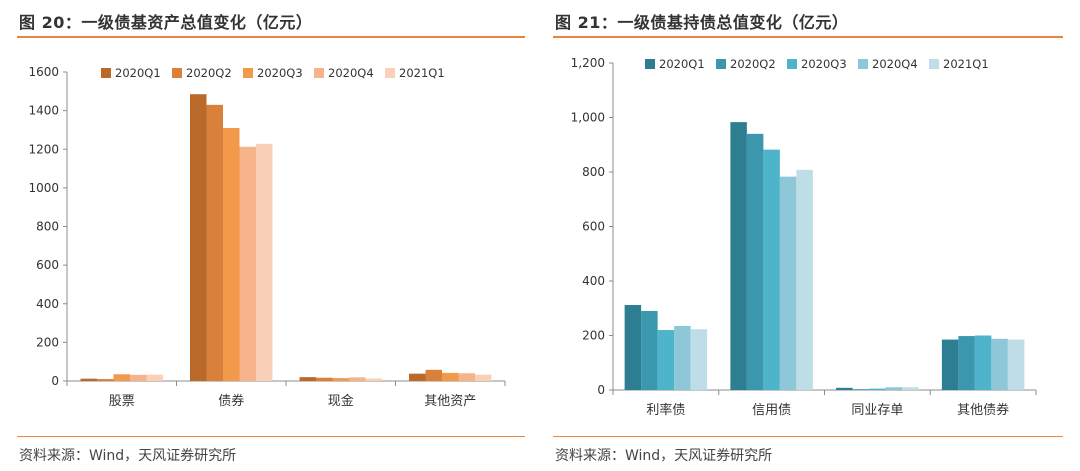  What do you see at coordinates (417, 377) in the screenshot?
I see `bar-2020Q1-其他资产` at bounding box center [417, 377].